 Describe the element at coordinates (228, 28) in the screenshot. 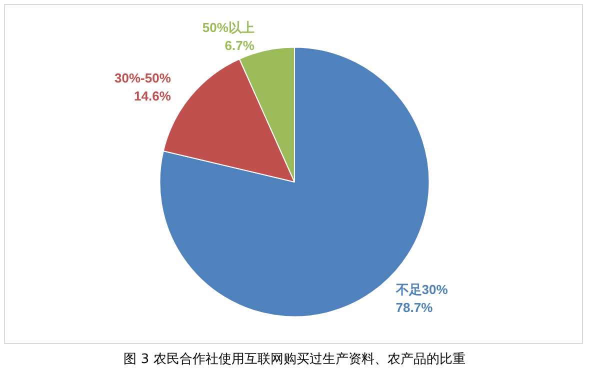

I see `slice-label: 50%以上` at that location.